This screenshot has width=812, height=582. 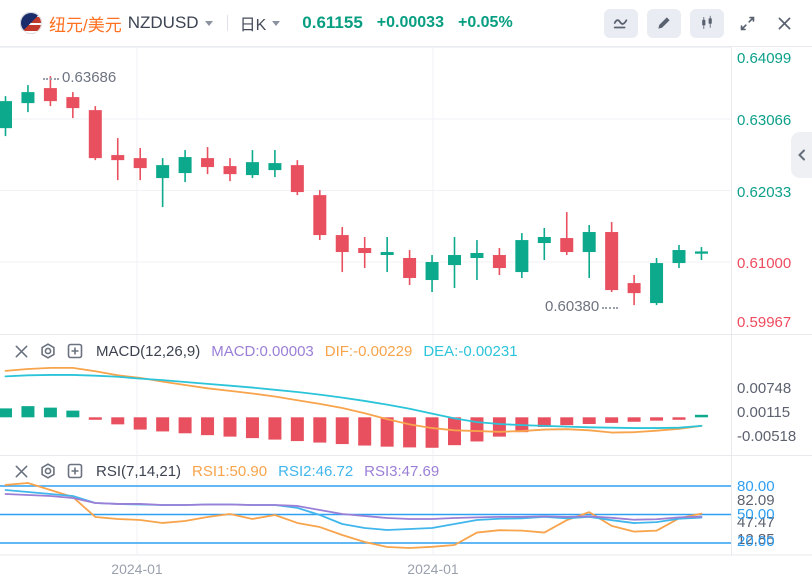 I want to click on time-axis: 2024-01 2024-01, so click(x=406, y=569).